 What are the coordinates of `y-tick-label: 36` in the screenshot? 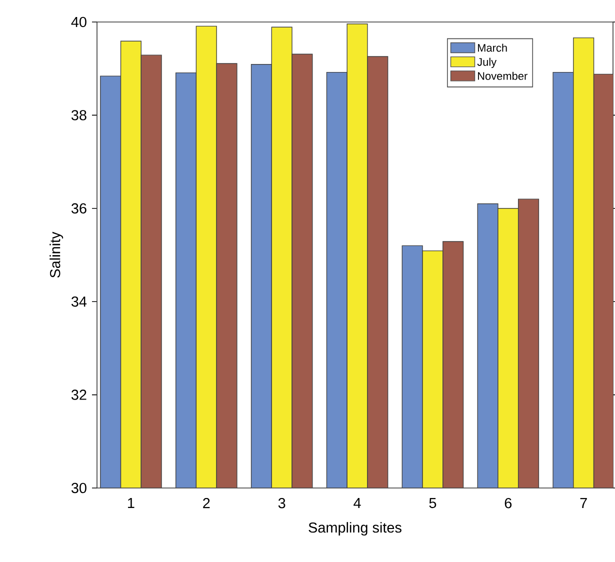 It's located at (78, 208).